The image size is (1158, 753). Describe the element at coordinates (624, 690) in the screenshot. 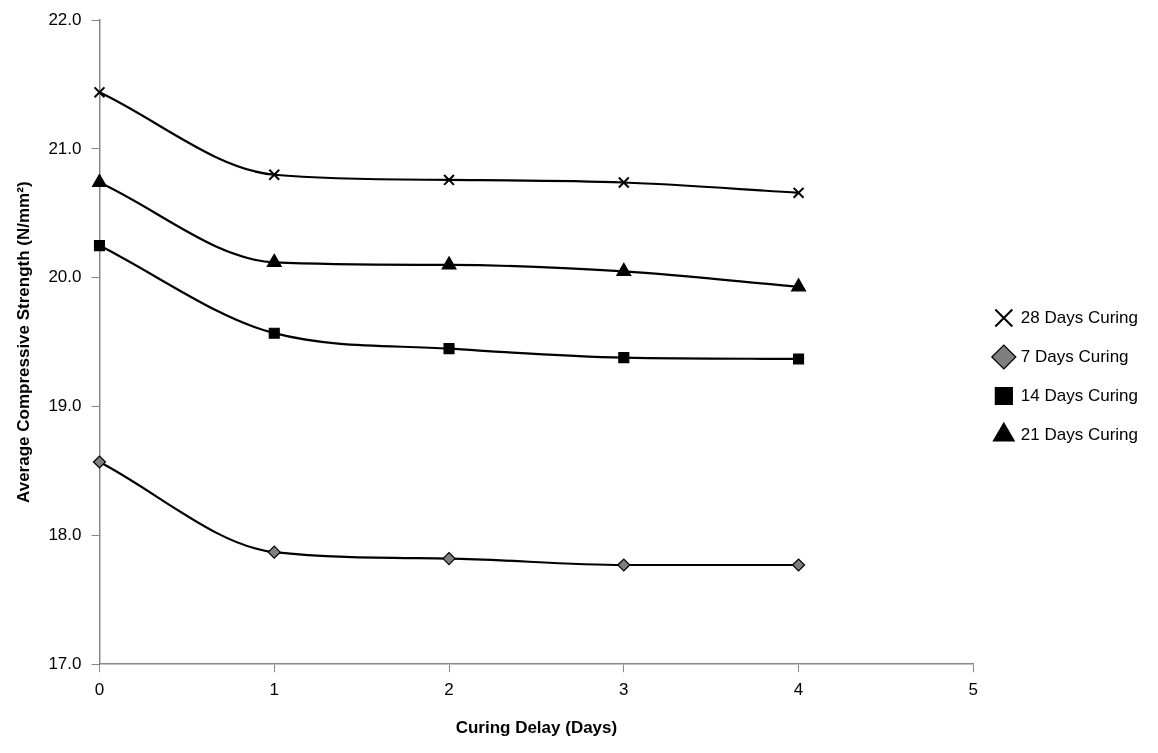

I see `x-tick-label: 3` at that location.